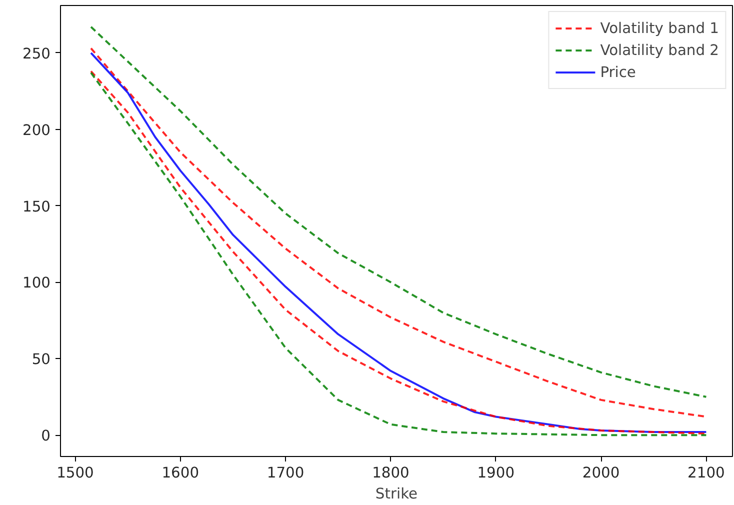 The height and width of the screenshot is (505, 734). Describe the element at coordinates (41, 359) in the screenshot. I see `y-tick-label: 50` at that location.